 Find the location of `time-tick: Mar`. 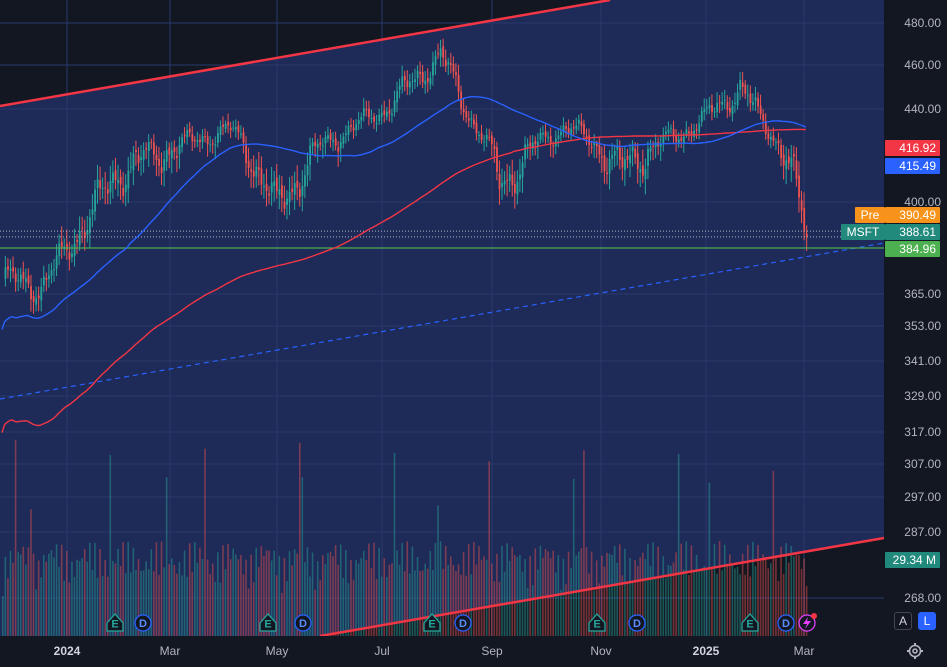

time-tick: Mar is located at coordinates (804, 651).